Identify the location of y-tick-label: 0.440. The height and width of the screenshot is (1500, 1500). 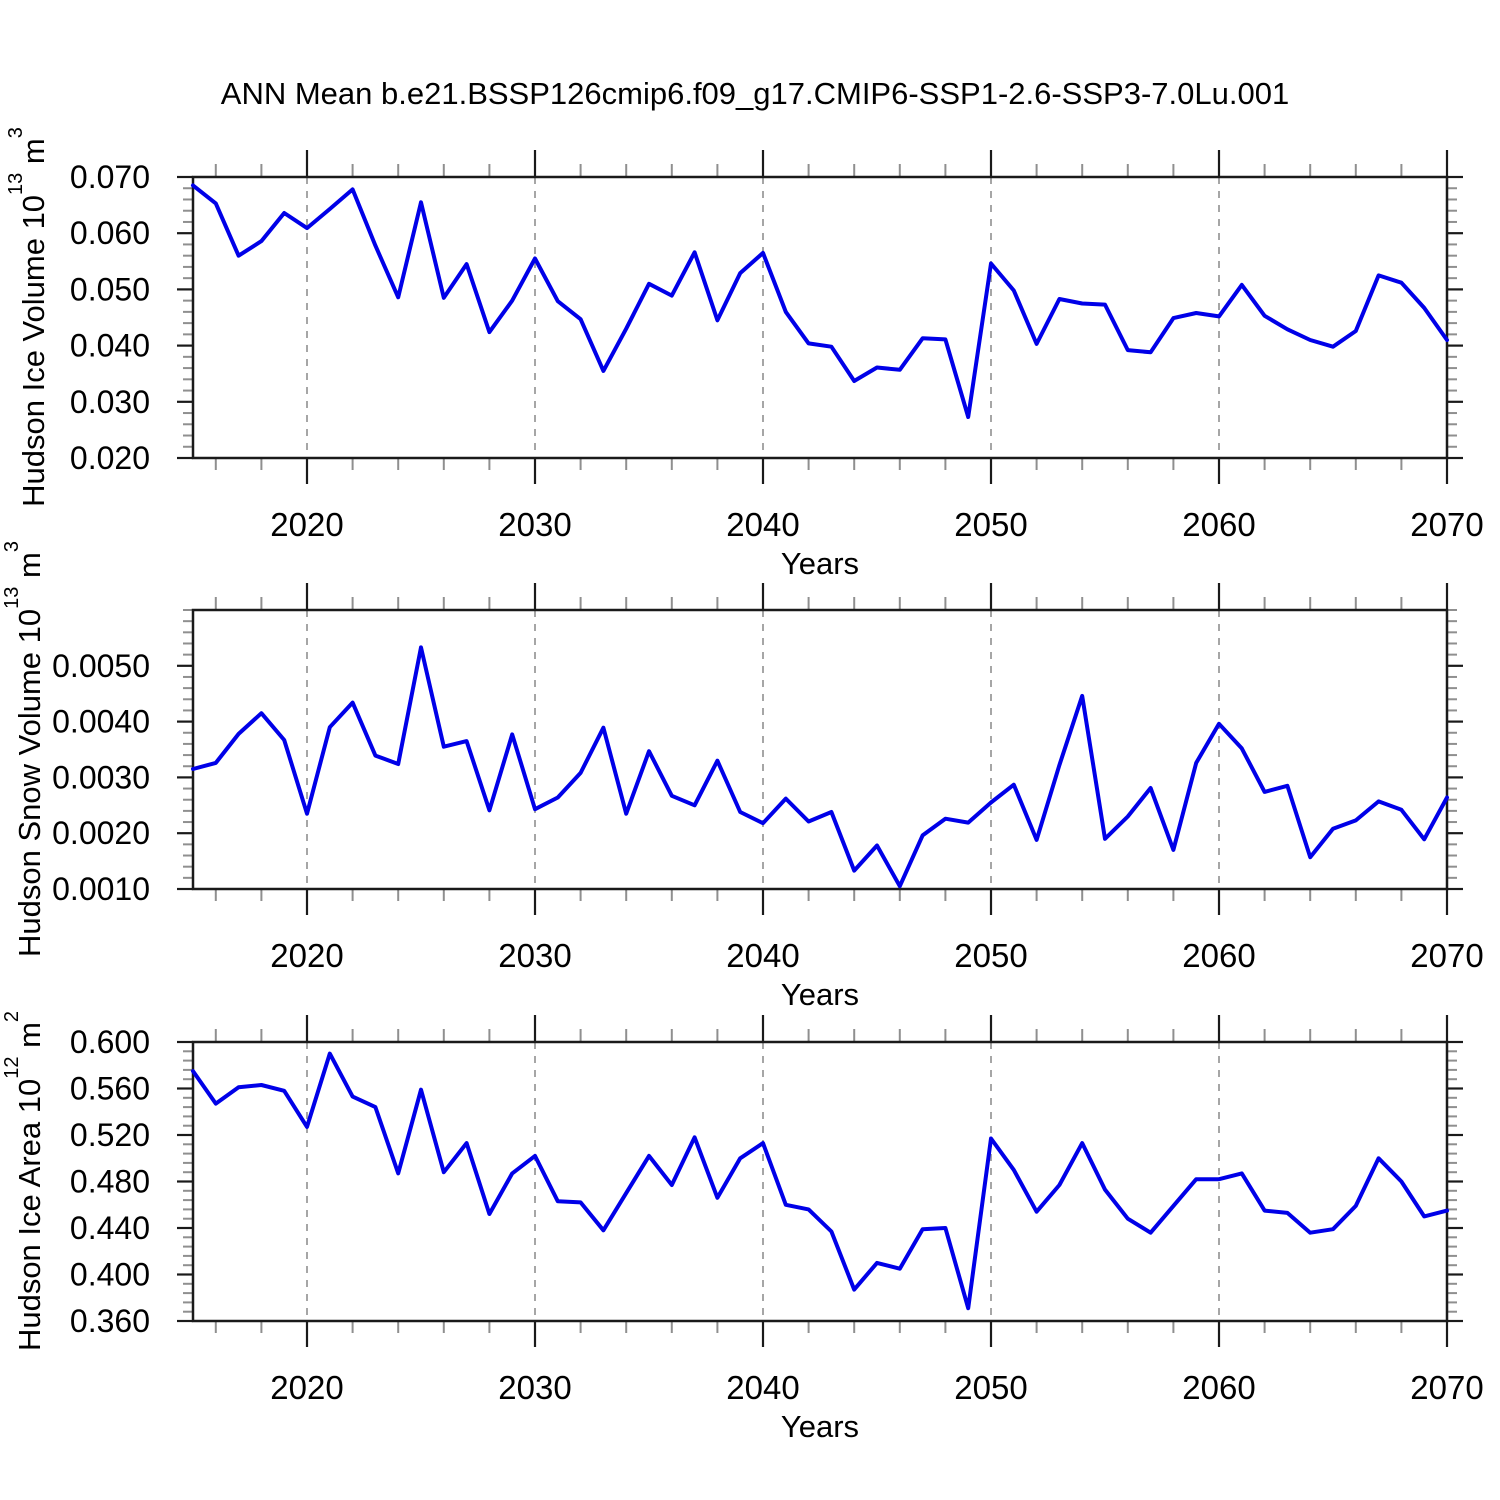
(110, 1228).